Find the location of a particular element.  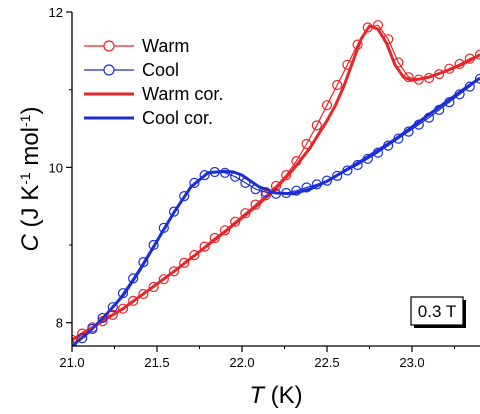

cool-cor-legend-label: Cool cor. is located at coordinates (177, 118).